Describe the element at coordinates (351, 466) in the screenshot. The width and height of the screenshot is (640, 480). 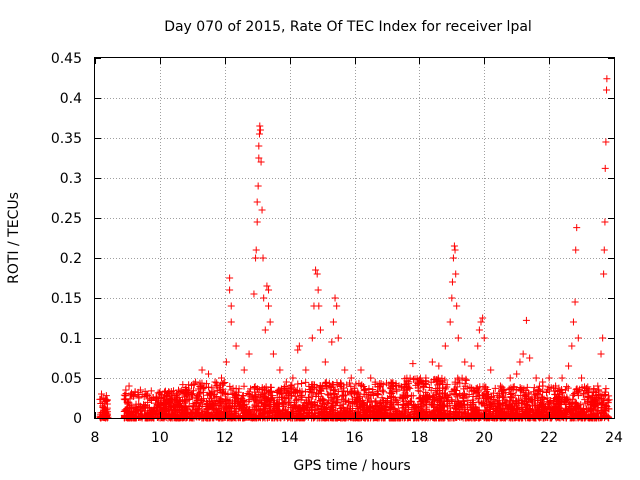
I see `x-axis-label: GPS time / hours` at that location.